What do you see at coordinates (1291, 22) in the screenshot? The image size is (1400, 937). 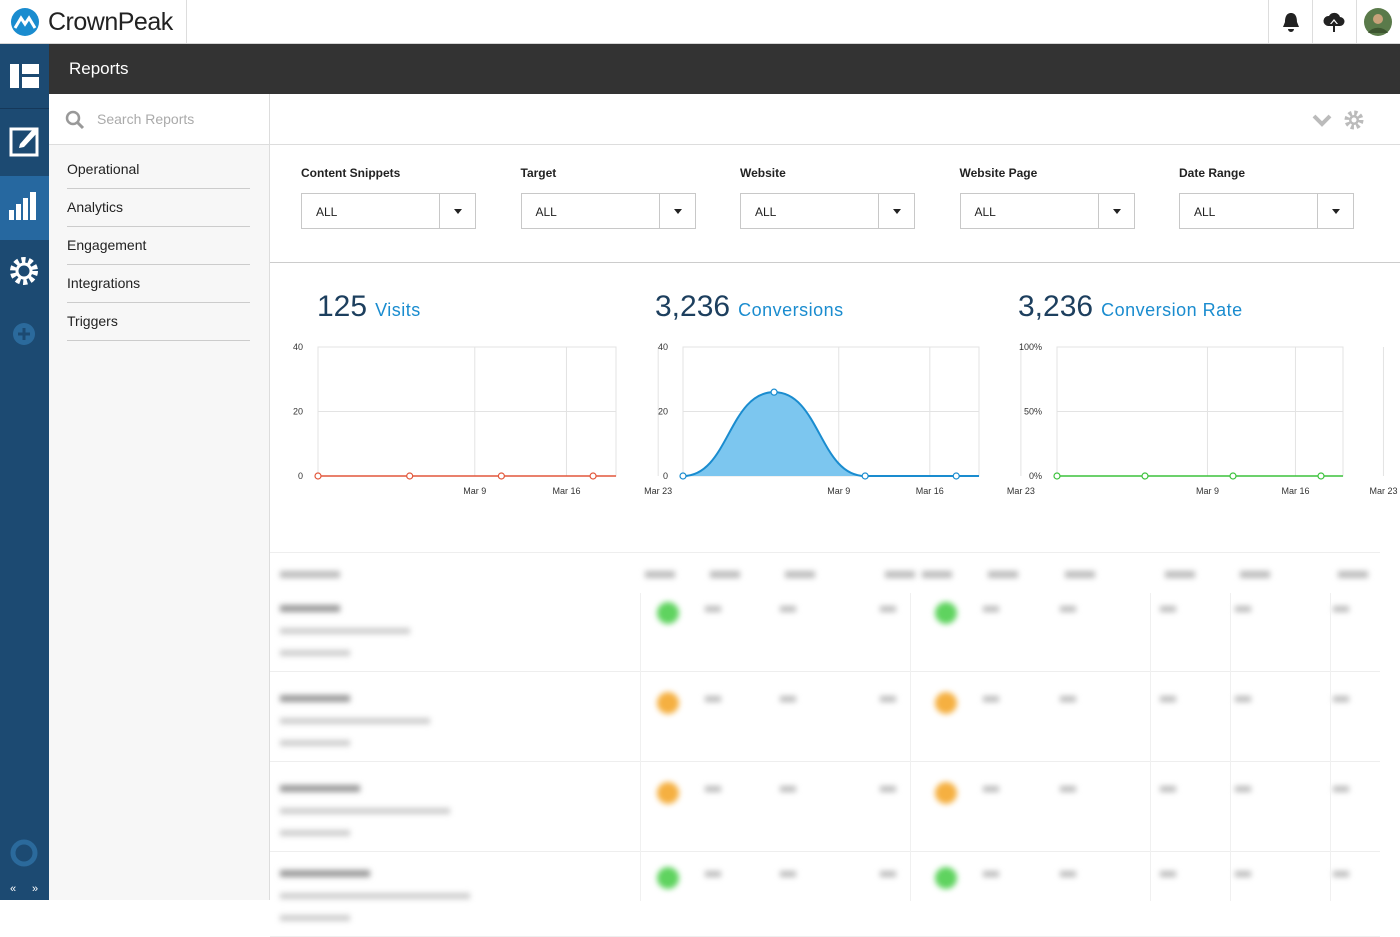 I see `notifications` at bounding box center [1291, 22].